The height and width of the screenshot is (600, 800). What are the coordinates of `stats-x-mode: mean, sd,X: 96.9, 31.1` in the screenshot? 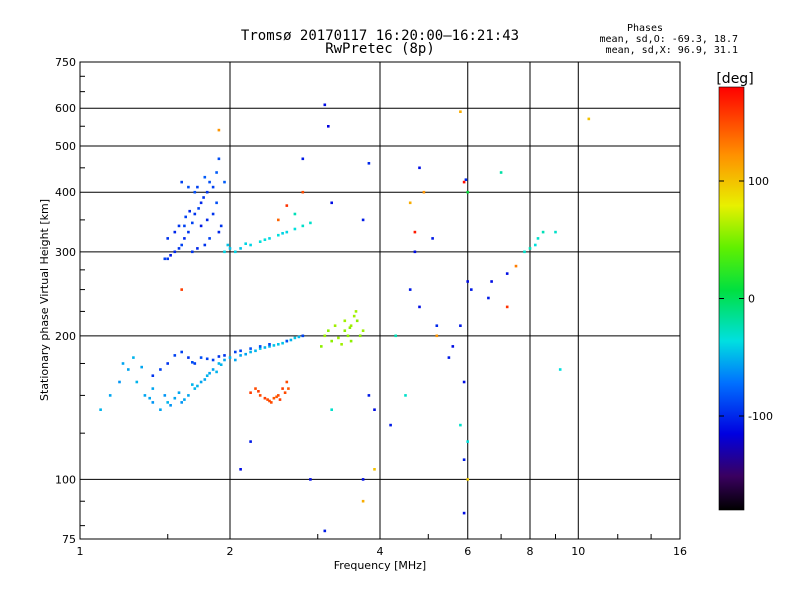 It's located at (672, 50).